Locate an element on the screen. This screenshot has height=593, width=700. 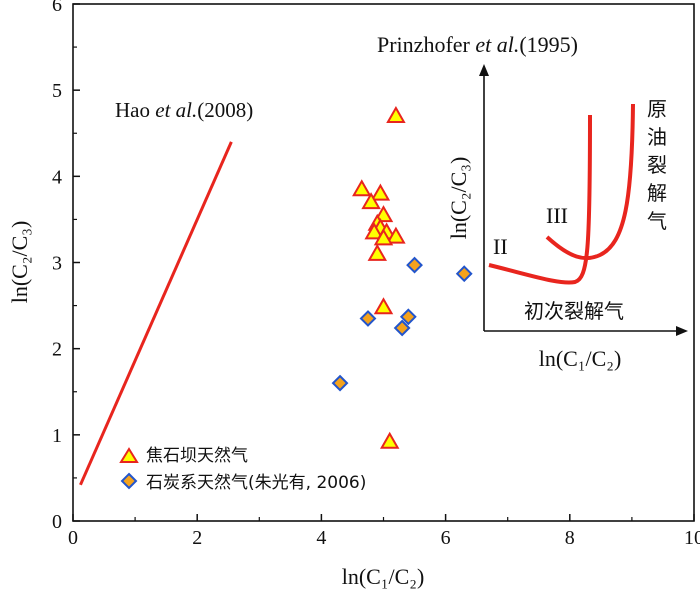
inset-title-prefix: Prinzhofer is located at coordinates (426, 44).